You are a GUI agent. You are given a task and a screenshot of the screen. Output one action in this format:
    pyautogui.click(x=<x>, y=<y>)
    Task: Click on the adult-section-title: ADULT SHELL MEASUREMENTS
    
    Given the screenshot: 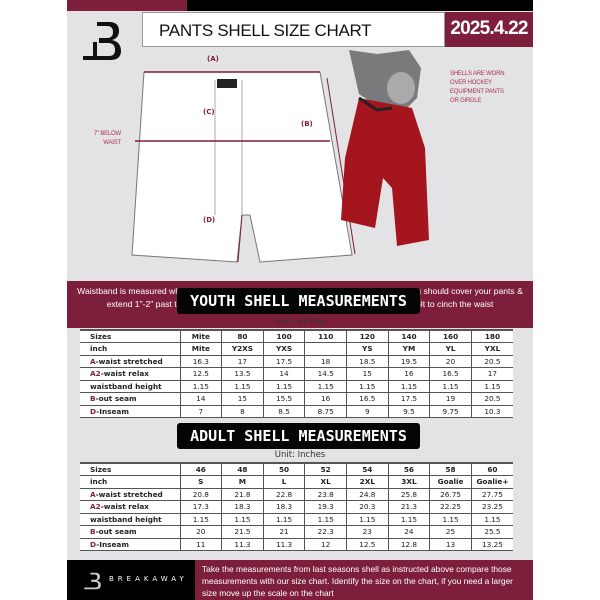 What is the action you would take?
    pyautogui.click(x=298, y=436)
    